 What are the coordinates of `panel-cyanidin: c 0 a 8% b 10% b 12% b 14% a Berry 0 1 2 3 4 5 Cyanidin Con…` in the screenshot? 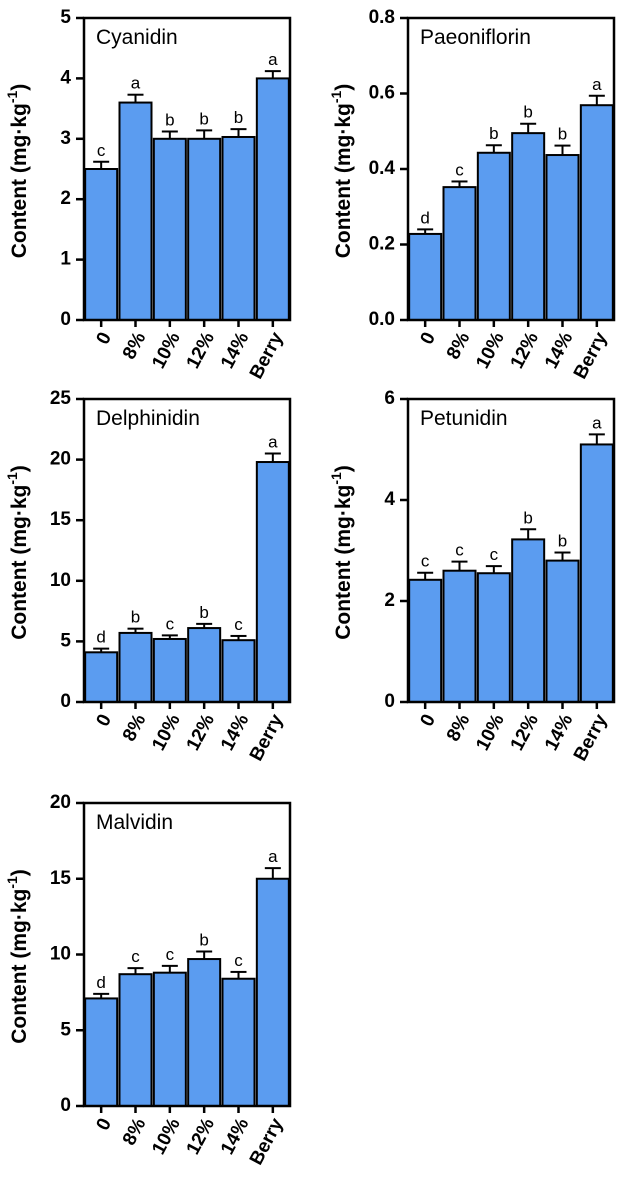 It's located at (148, 195).